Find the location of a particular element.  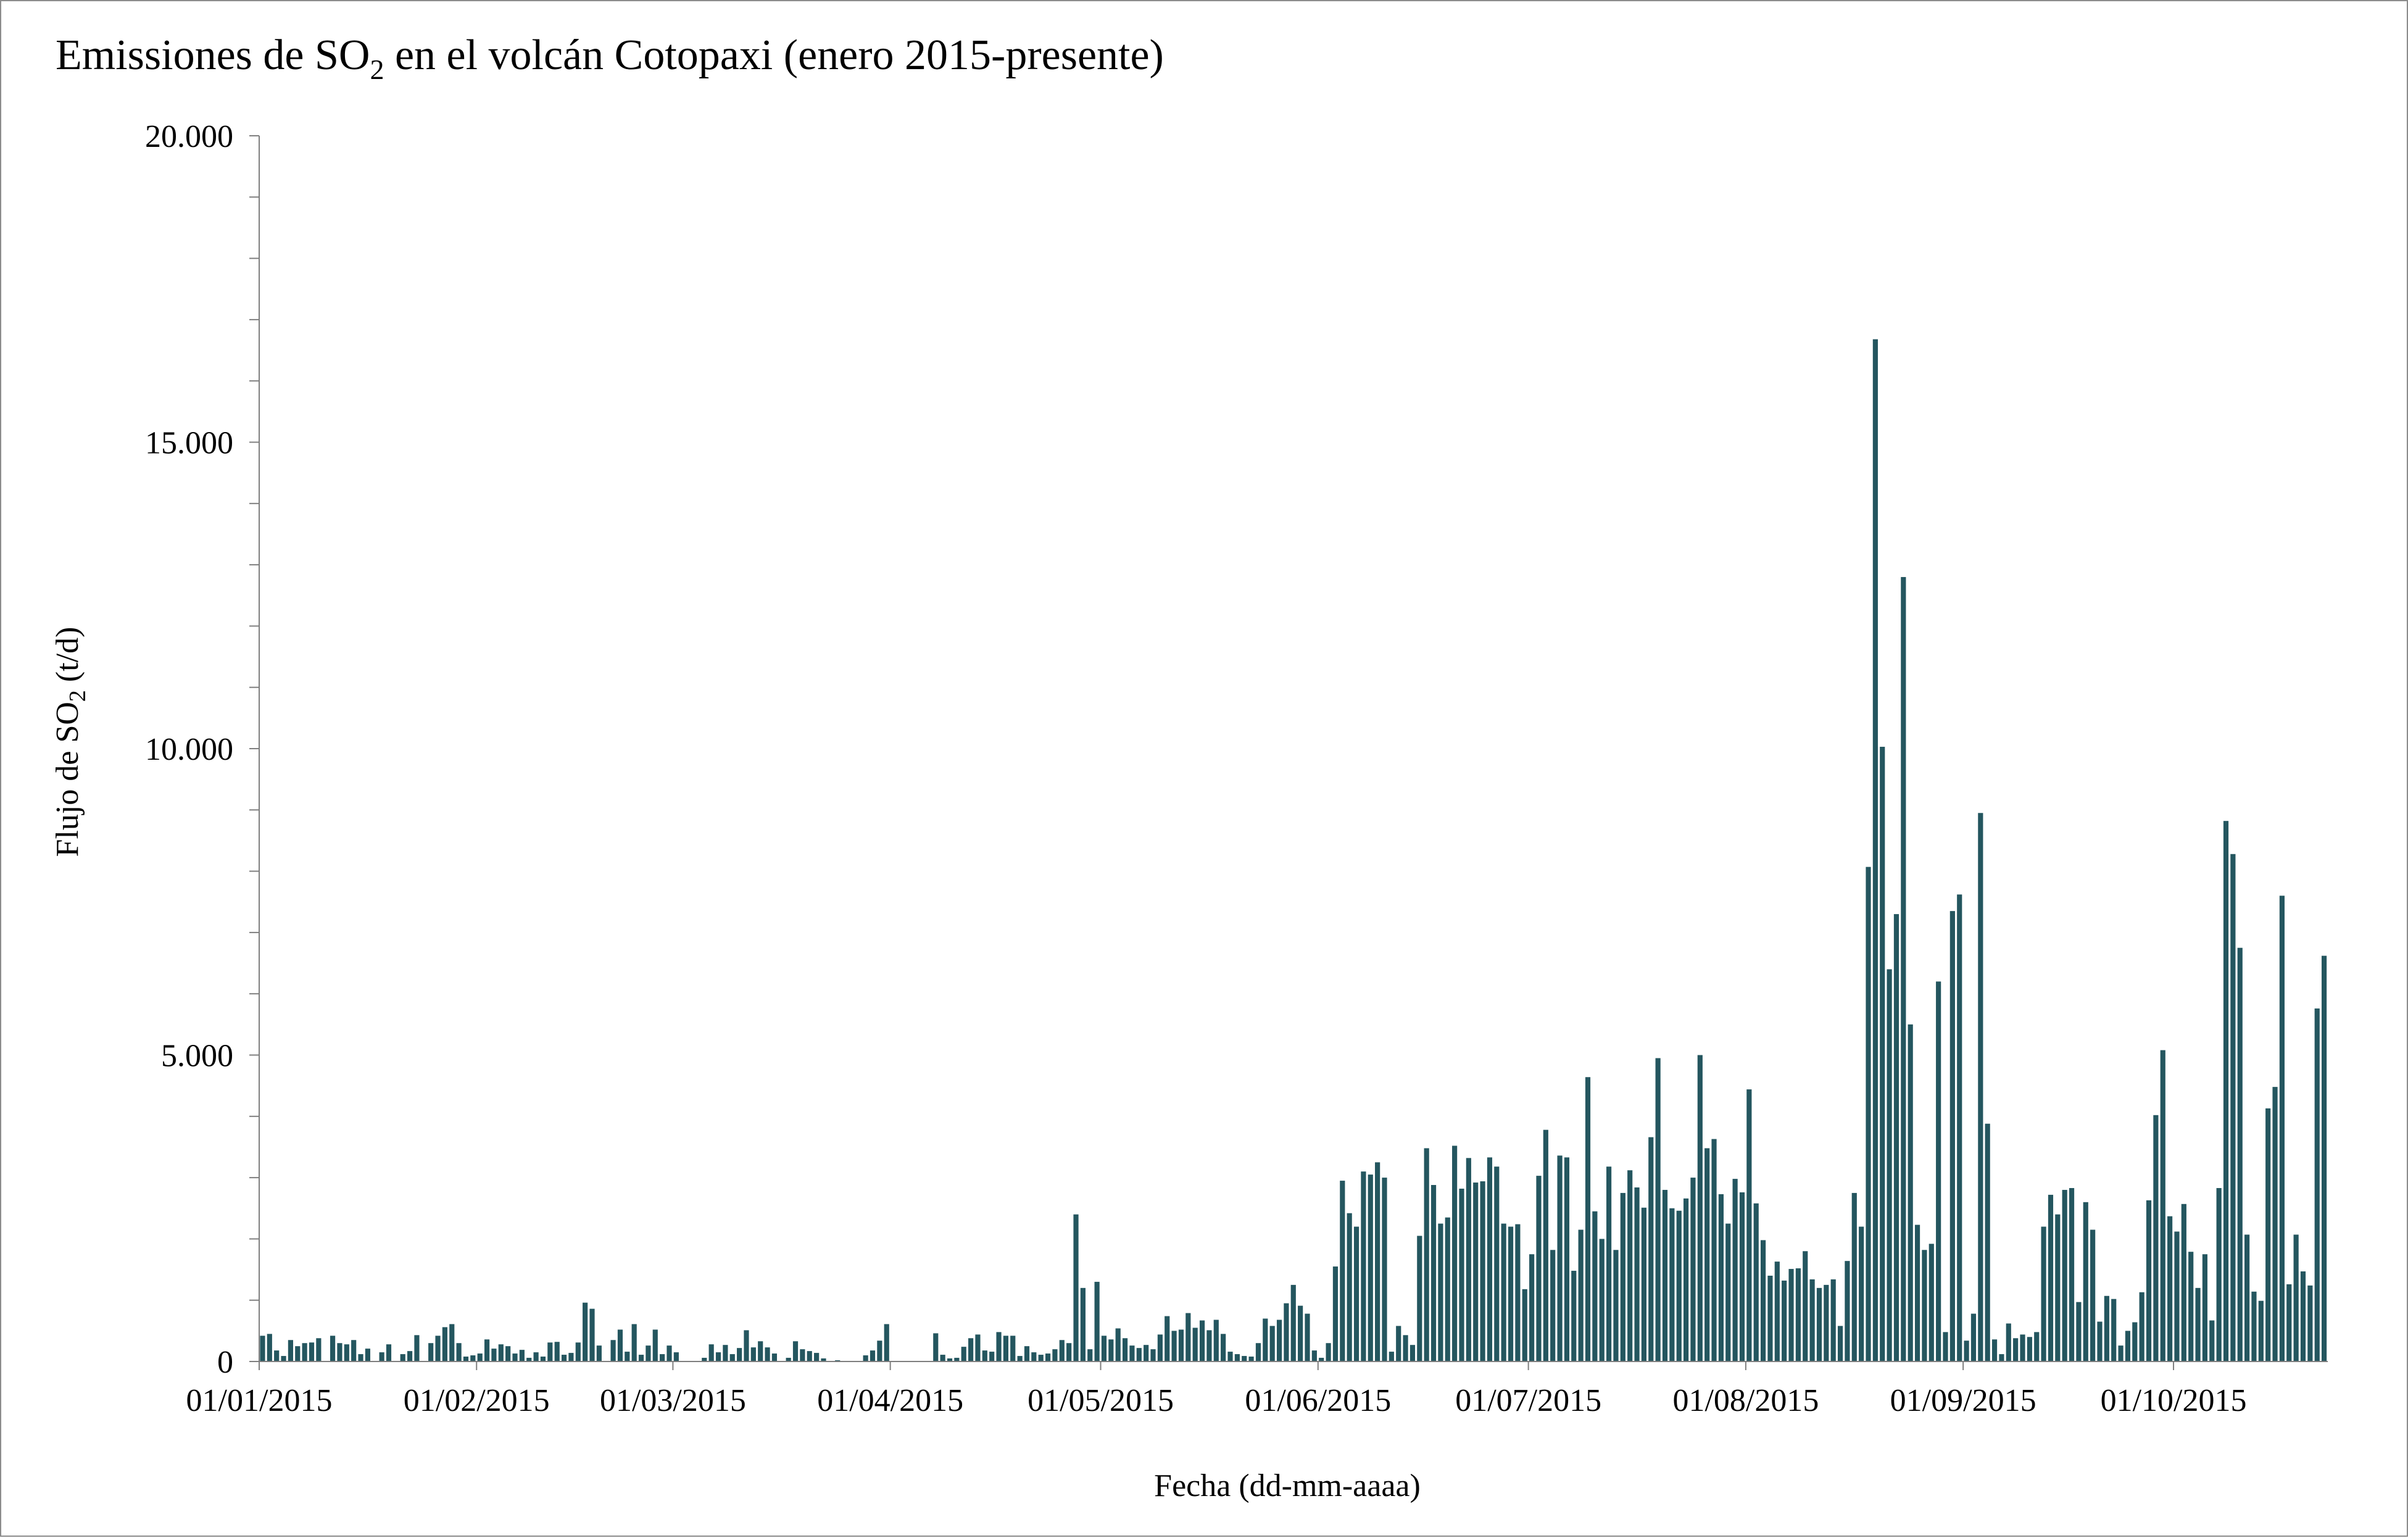

y-ticks: 0 5.000 10.000 15.000 20.000 is located at coordinates (202, 749).